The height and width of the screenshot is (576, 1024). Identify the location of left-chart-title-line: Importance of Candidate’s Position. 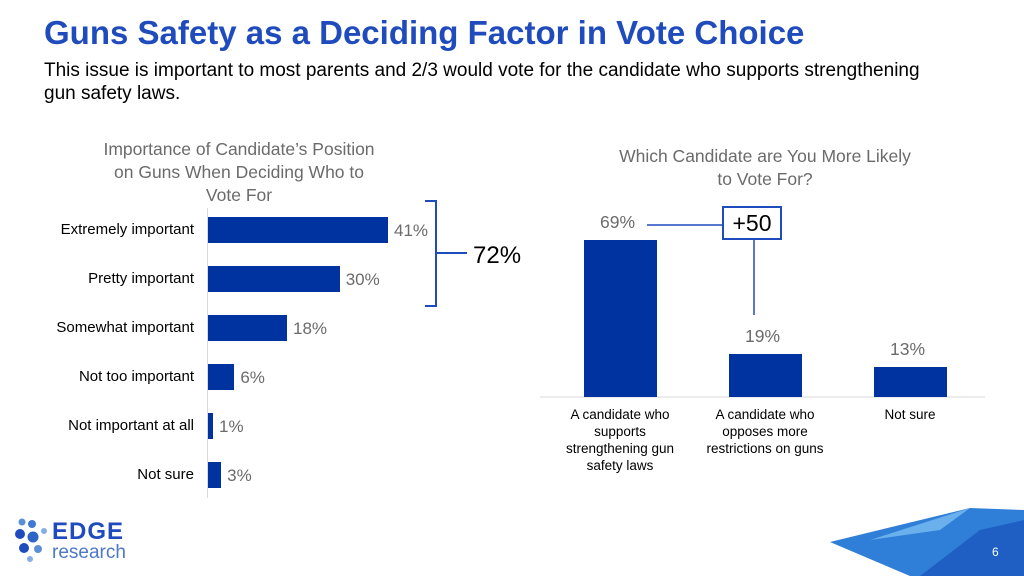
(239, 149).